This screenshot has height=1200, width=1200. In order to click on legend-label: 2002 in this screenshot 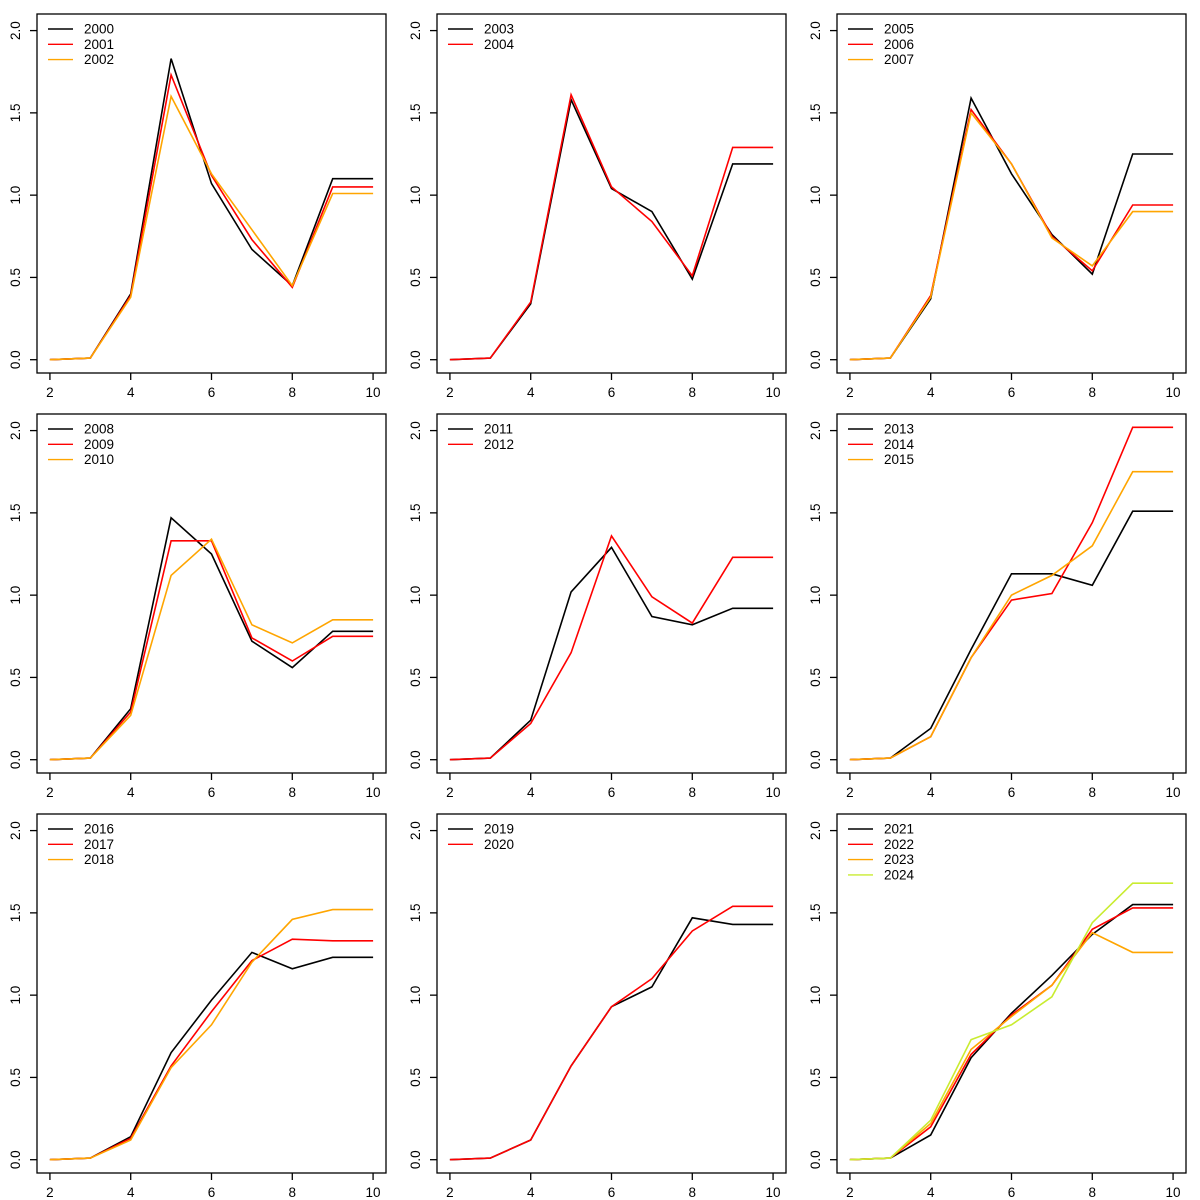, I will do `click(99, 59)`.